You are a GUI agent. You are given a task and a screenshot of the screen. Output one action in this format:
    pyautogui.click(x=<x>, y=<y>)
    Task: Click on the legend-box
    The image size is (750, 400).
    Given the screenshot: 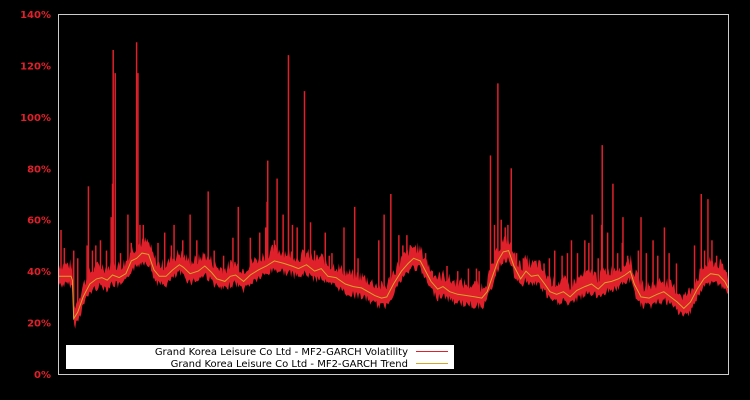 What is the action you would take?
    pyautogui.click(x=260, y=357)
    